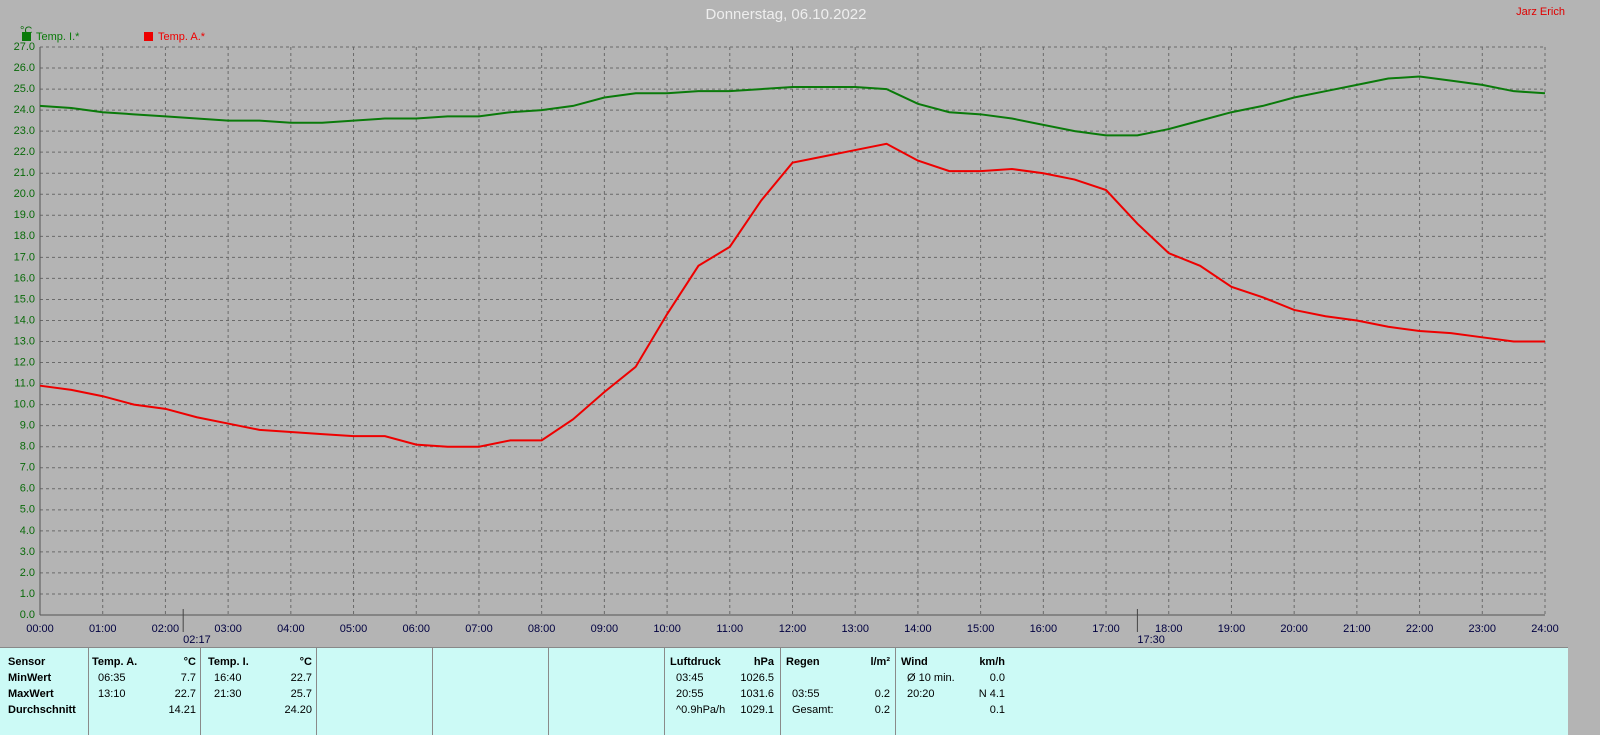 This screenshot has height=735, width=1600. I want to click on row-label: MinWert, so click(30, 678).